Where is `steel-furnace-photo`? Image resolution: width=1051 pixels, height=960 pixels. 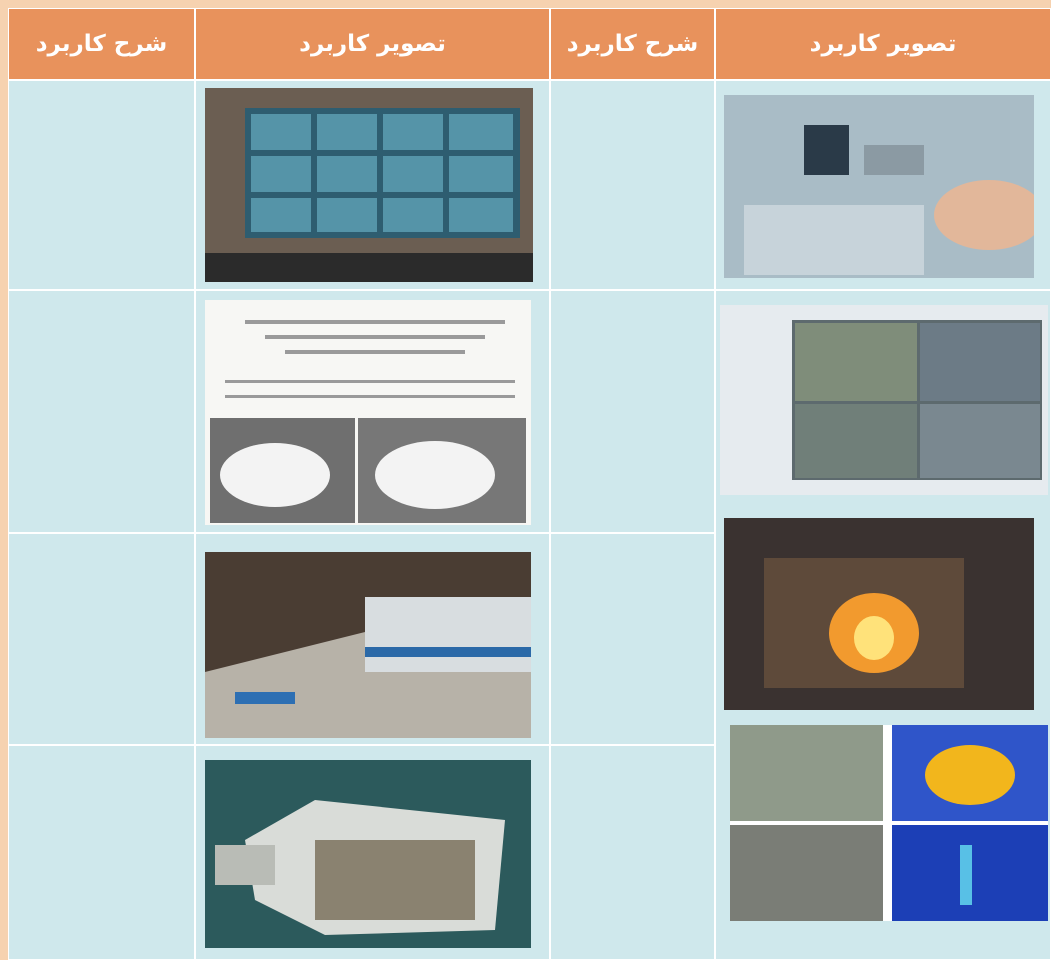 steel-furnace-photo is located at coordinates (879, 614).